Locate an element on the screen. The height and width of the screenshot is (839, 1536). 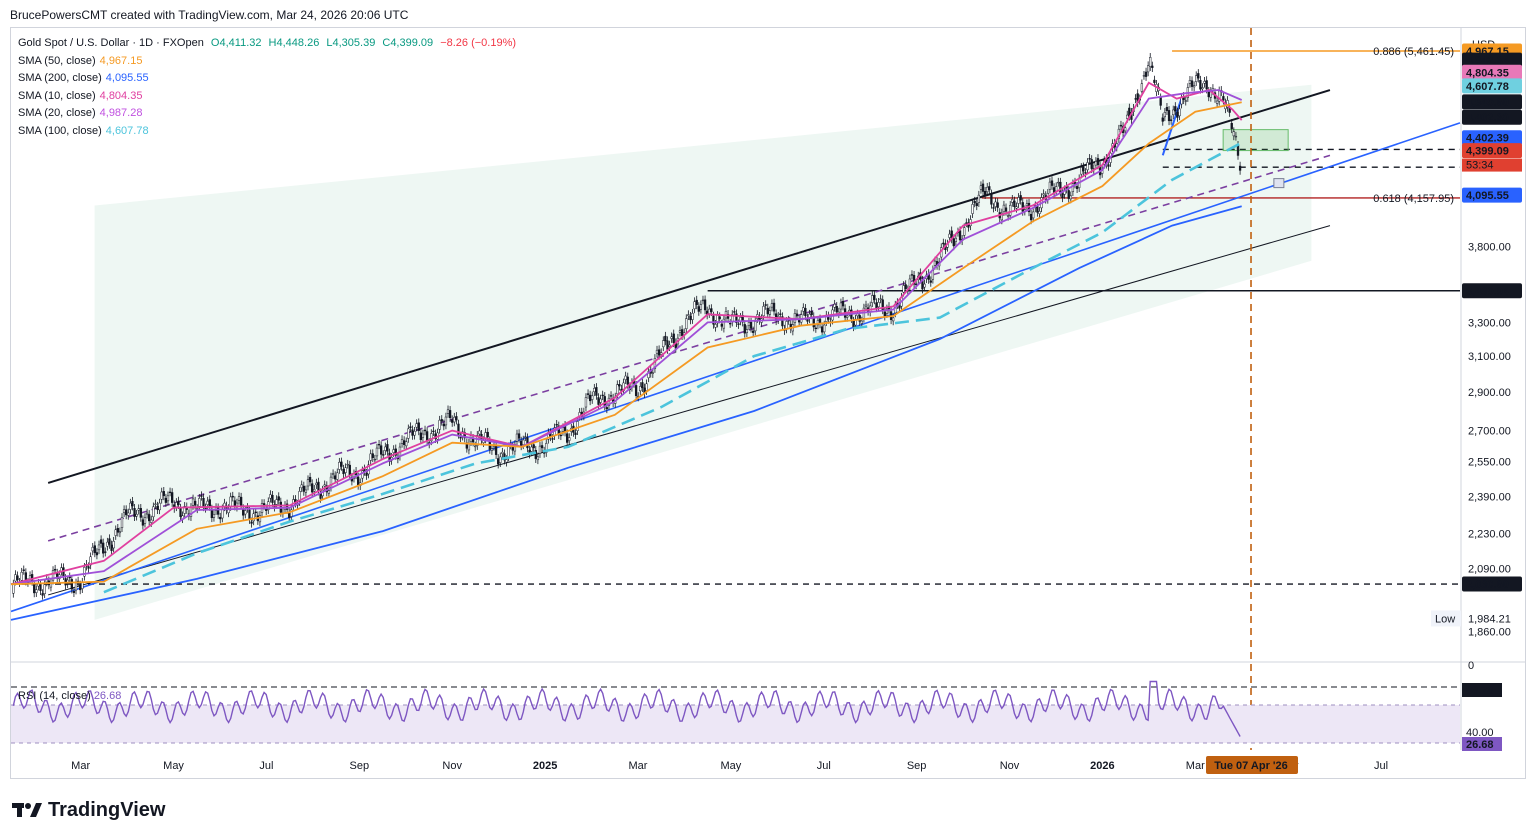
rsi-tick: 26.68 is located at coordinates (1482, 744).